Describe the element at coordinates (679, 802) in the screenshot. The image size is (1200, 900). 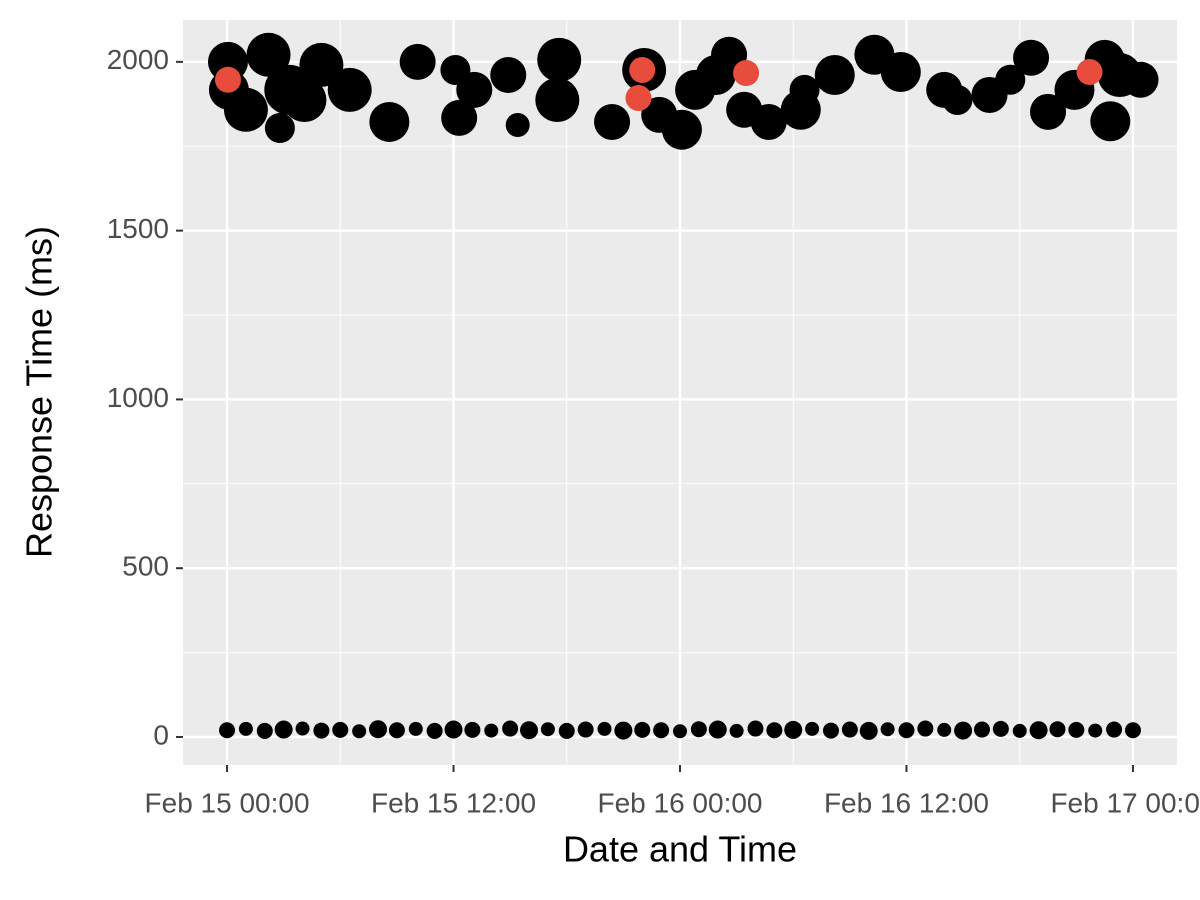
I see `x-tick-label: Feb 16 00:00` at that location.